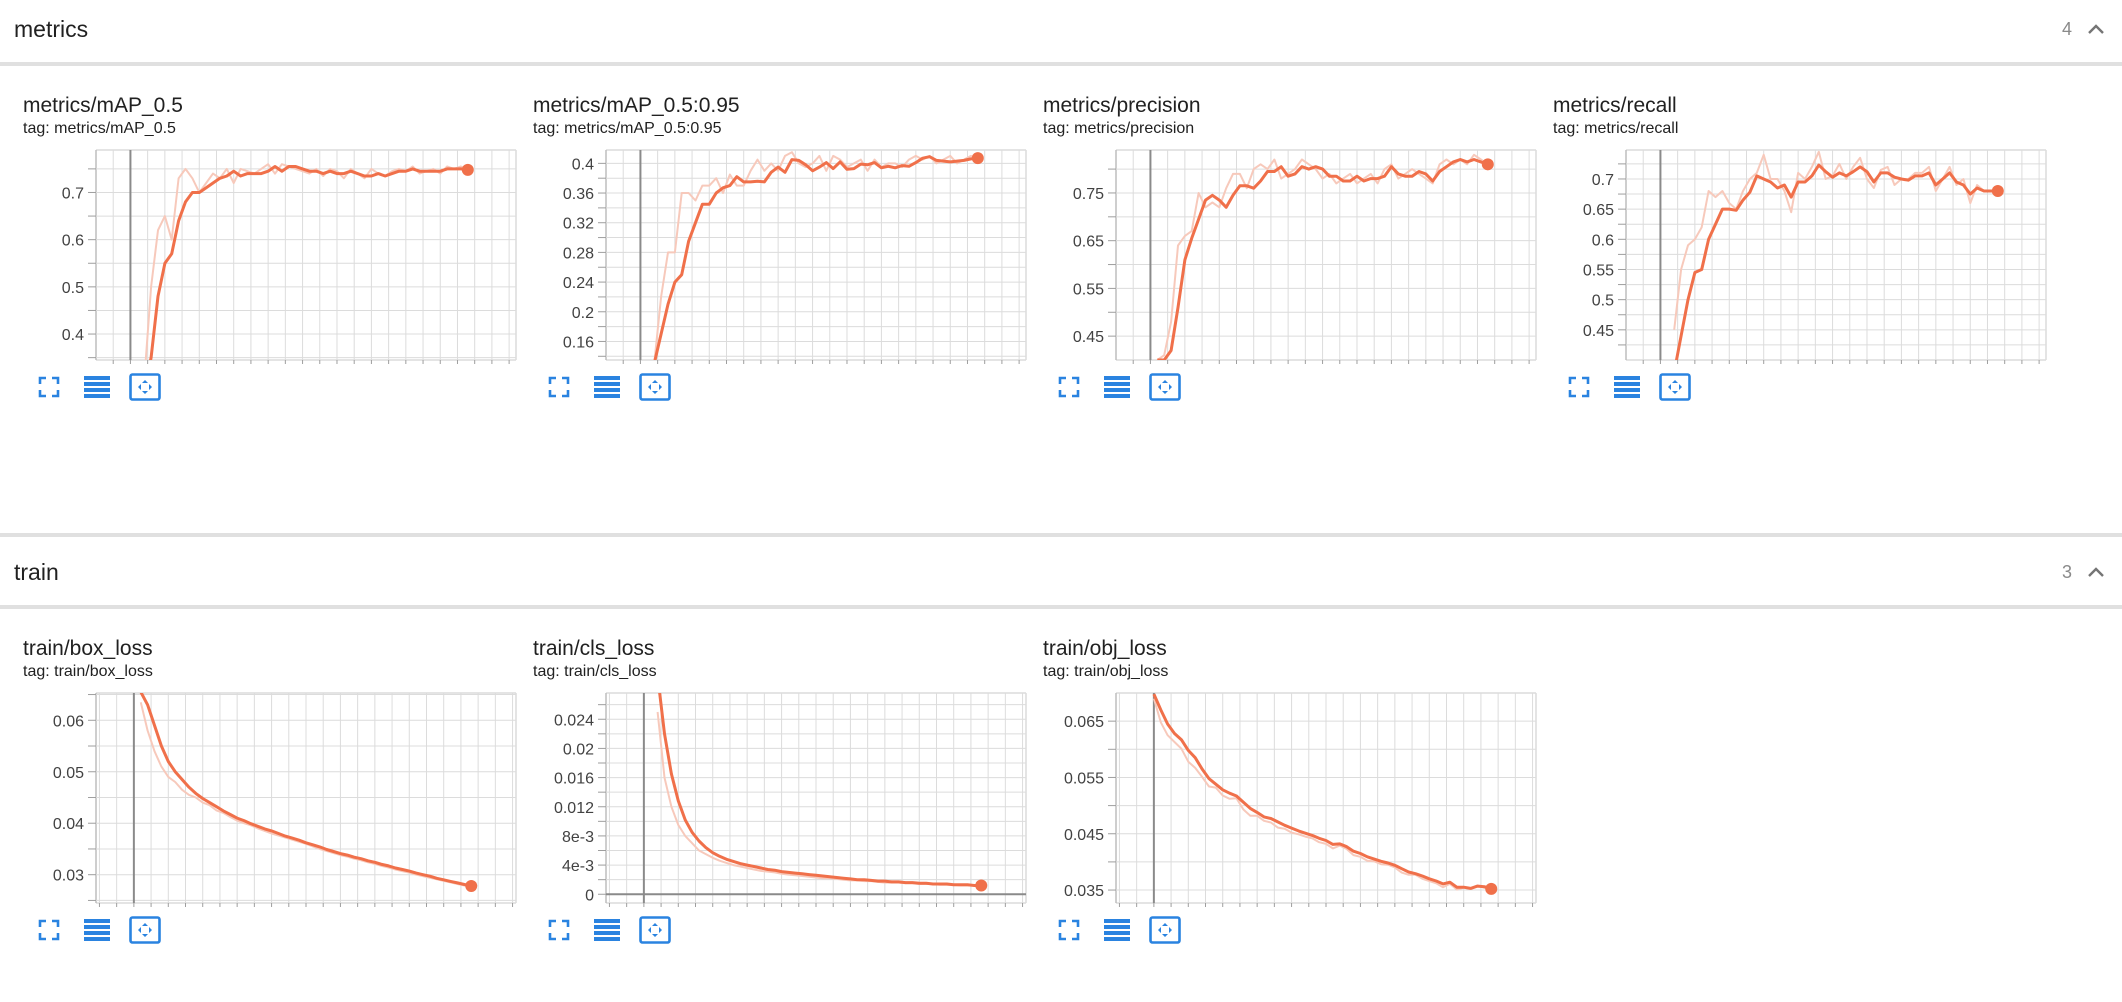 The height and width of the screenshot is (1002, 2122). I want to click on chart-title: train/cls_loss, so click(594, 648).